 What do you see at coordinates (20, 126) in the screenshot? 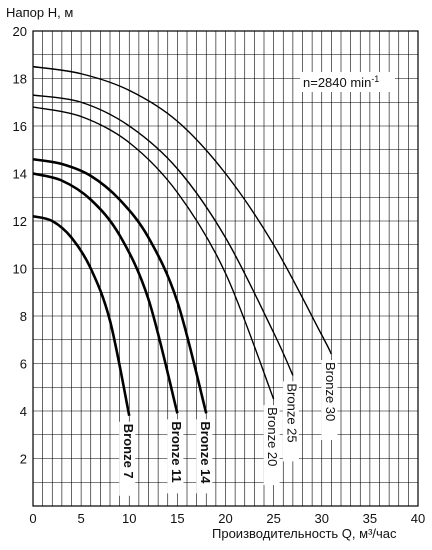
I see `y-tick-label: 16` at bounding box center [20, 126].